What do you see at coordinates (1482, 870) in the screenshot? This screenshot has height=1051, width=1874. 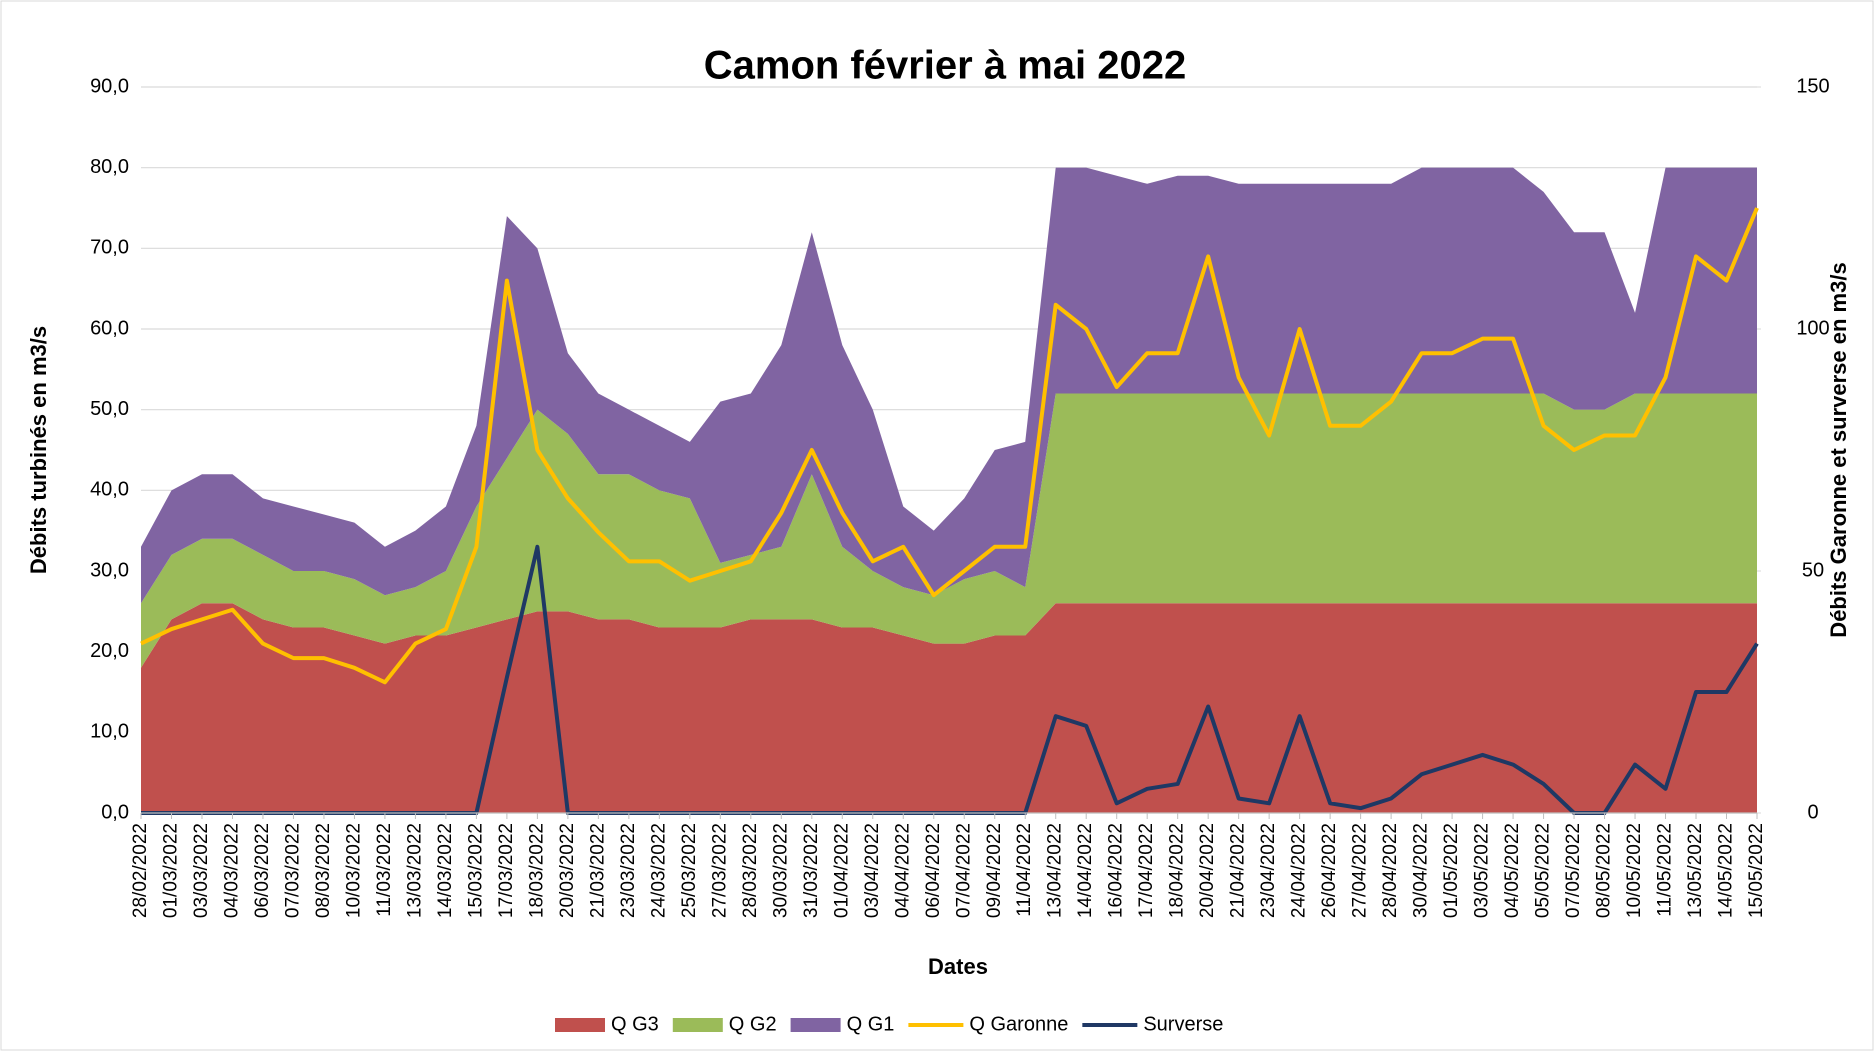 I see `x-tick-label: 03/05/2022` at bounding box center [1482, 870].